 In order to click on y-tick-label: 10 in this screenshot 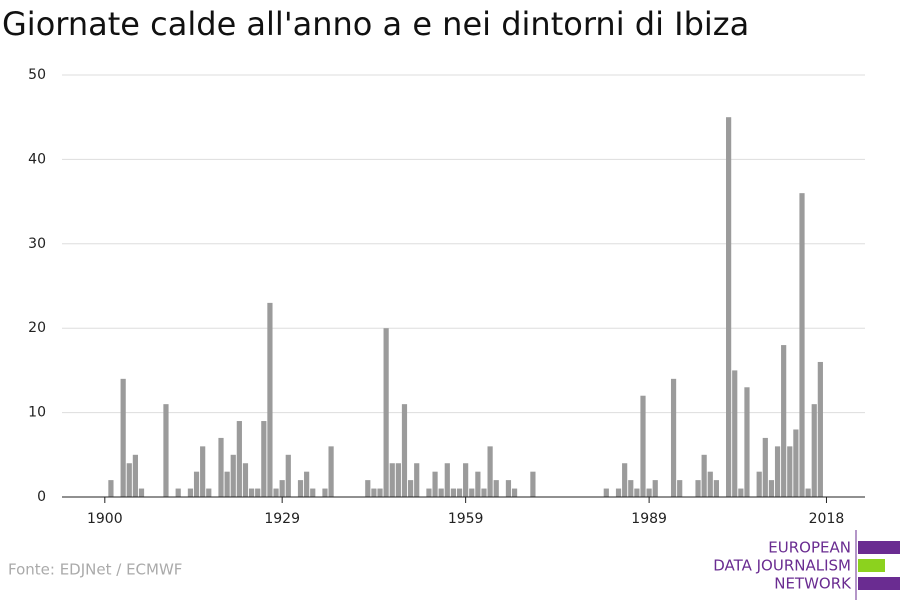, I will do `click(37, 413)`.